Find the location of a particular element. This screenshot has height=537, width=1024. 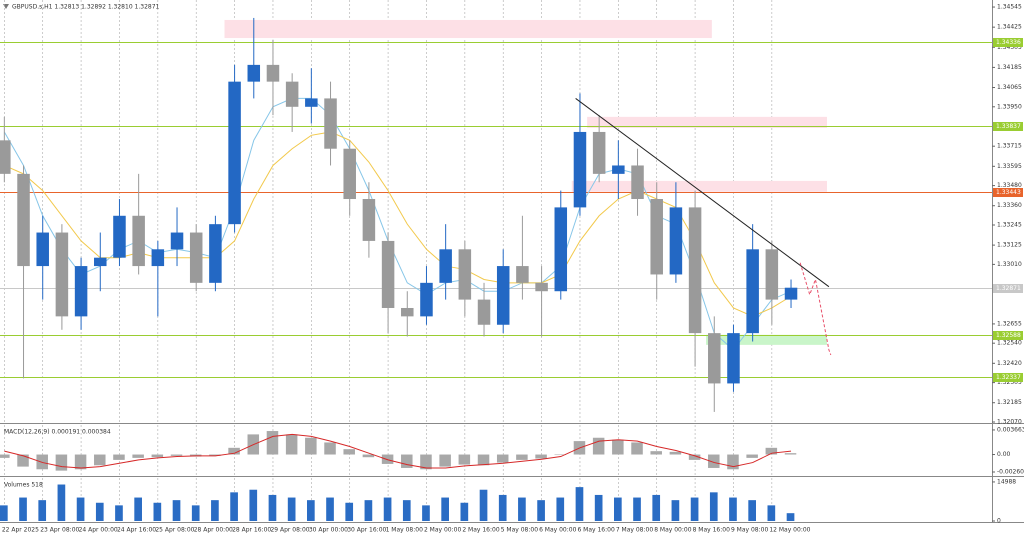

y-tick-label: 1.32305 is located at coordinates (1009, 382).